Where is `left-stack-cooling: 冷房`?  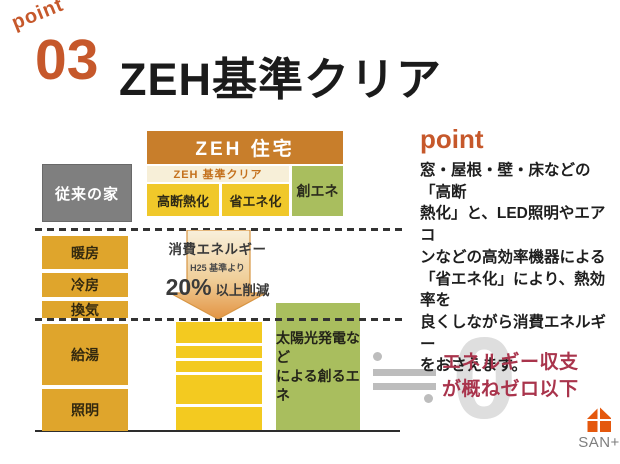
left-stack-cooling: 冷房 is located at coordinates (85, 285).